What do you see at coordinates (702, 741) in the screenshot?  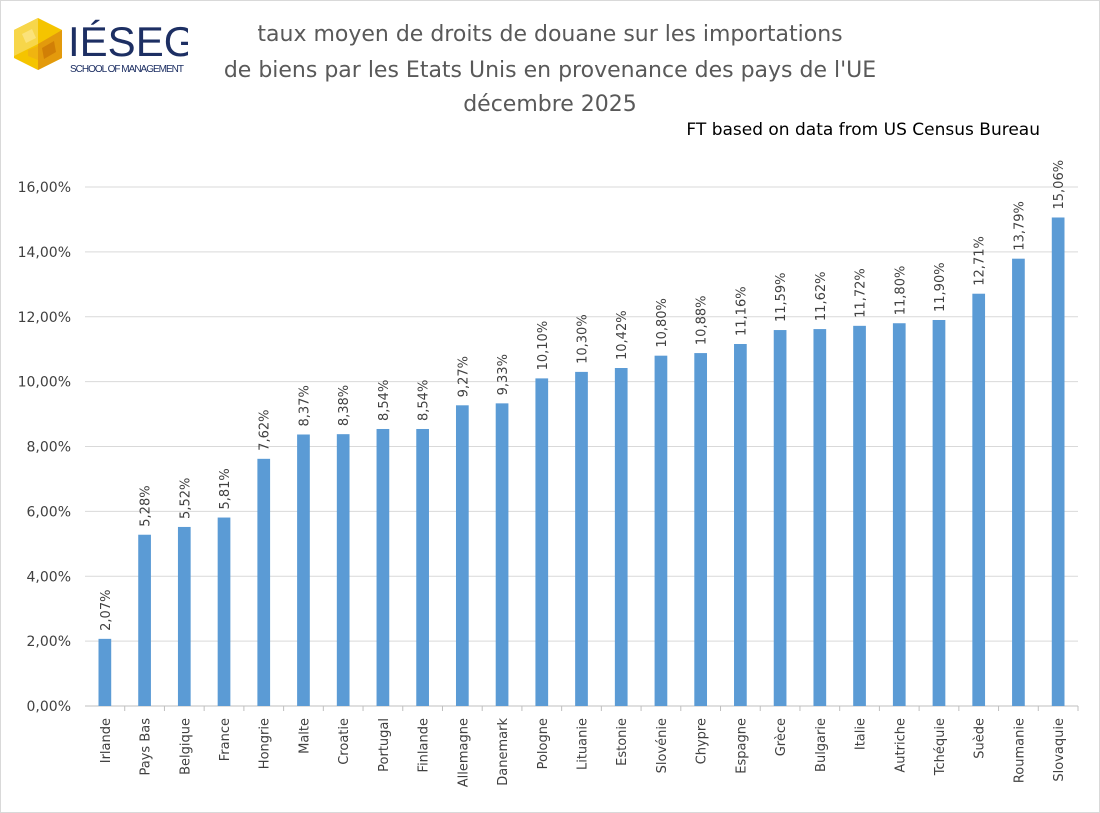 I see `x-tick-label: Chypre` at bounding box center [702, 741].